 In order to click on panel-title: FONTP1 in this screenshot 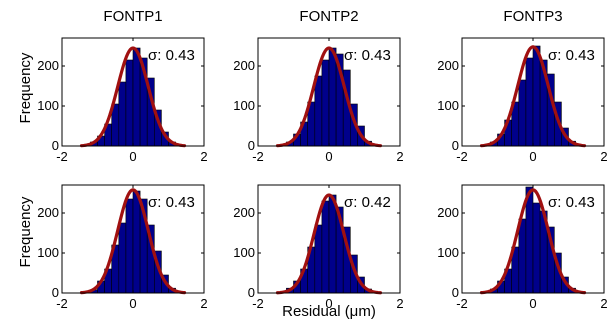, I will do `click(132, 16)`.